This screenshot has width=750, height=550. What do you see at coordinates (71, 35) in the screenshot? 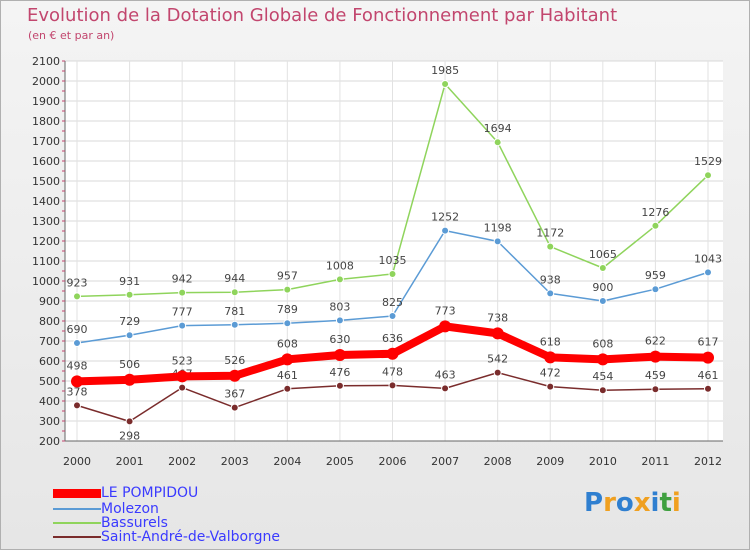
I see `chart-subtitle: (en € et par an)` at bounding box center [71, 35].